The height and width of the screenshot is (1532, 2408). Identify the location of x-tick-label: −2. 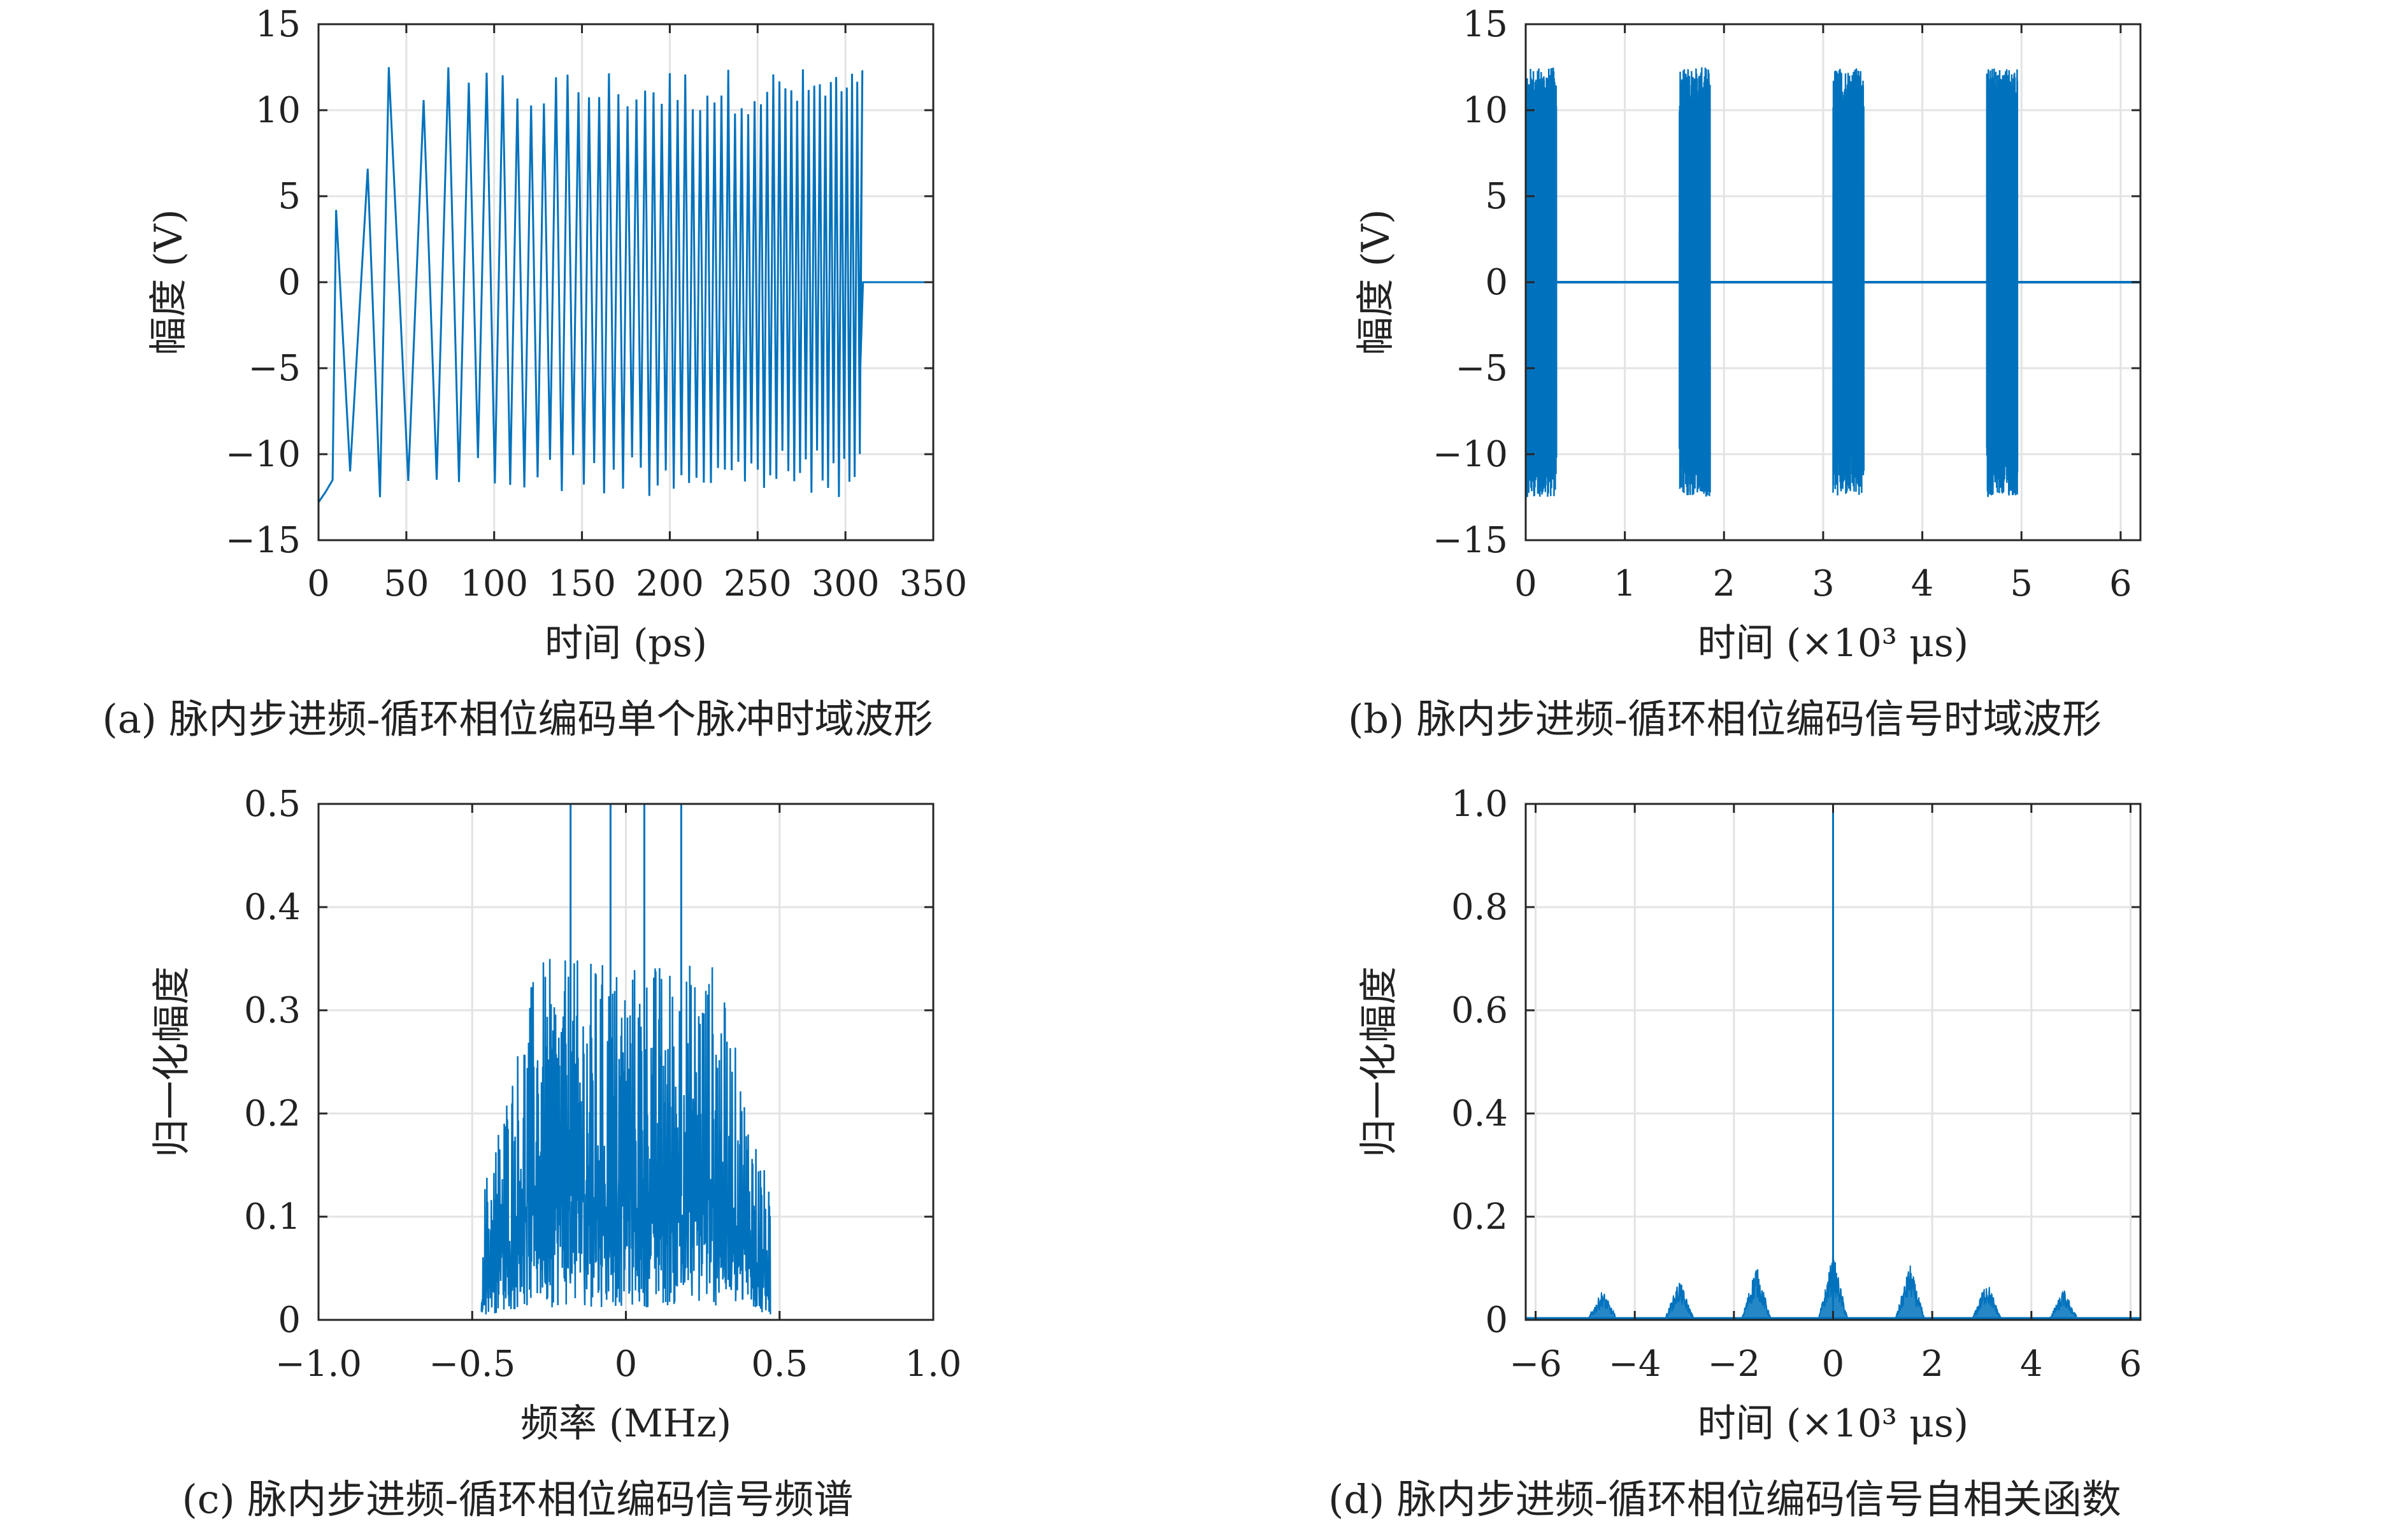
(1734, 1364).